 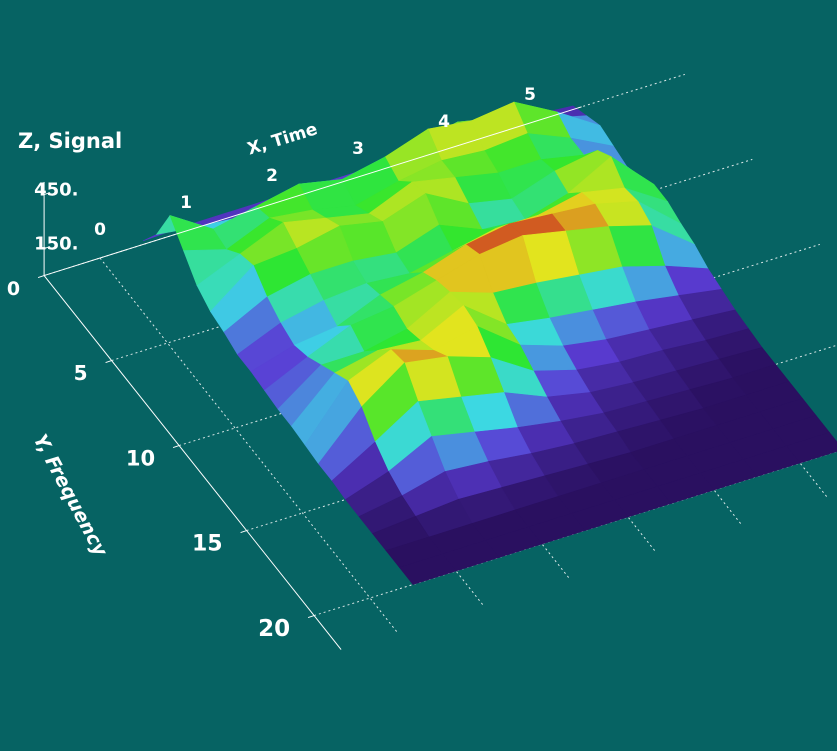 What do you see at coordinates (140, 459) in the screenshot?
I see `y-tick-label: 10` at bounding box center [140, 459].